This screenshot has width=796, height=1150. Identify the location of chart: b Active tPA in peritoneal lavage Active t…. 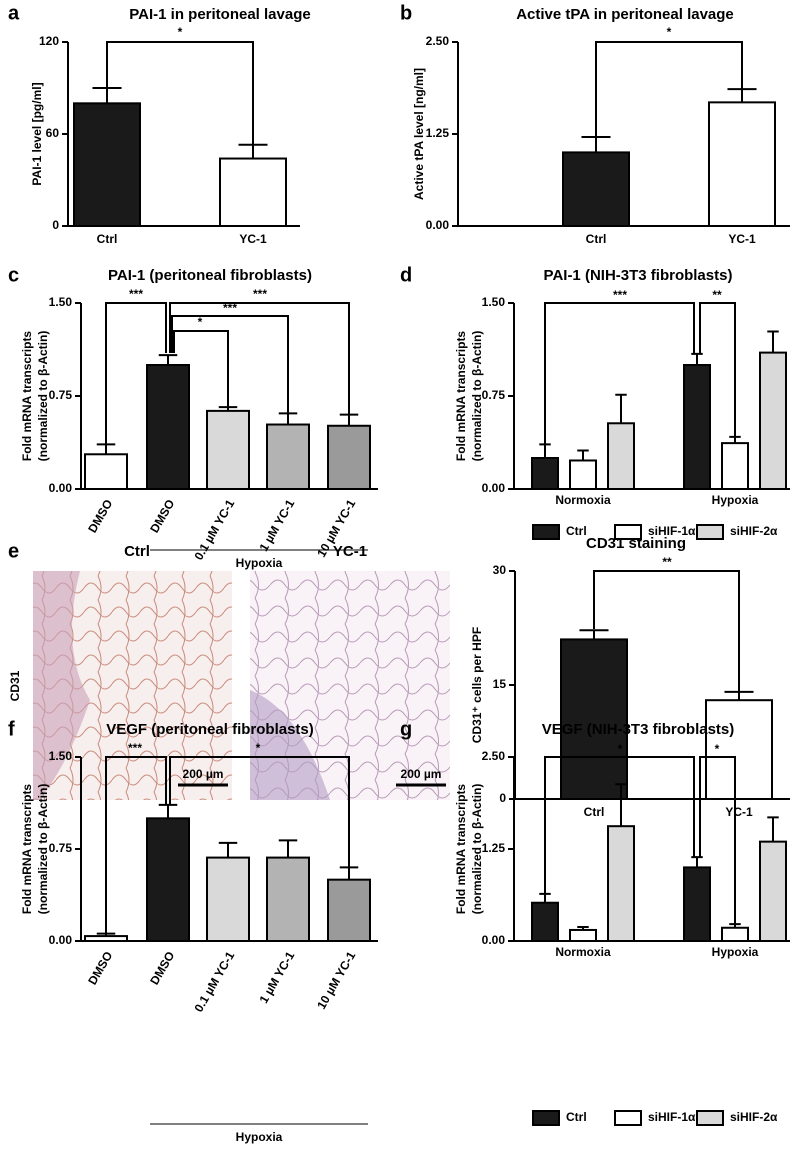
(595, 124).